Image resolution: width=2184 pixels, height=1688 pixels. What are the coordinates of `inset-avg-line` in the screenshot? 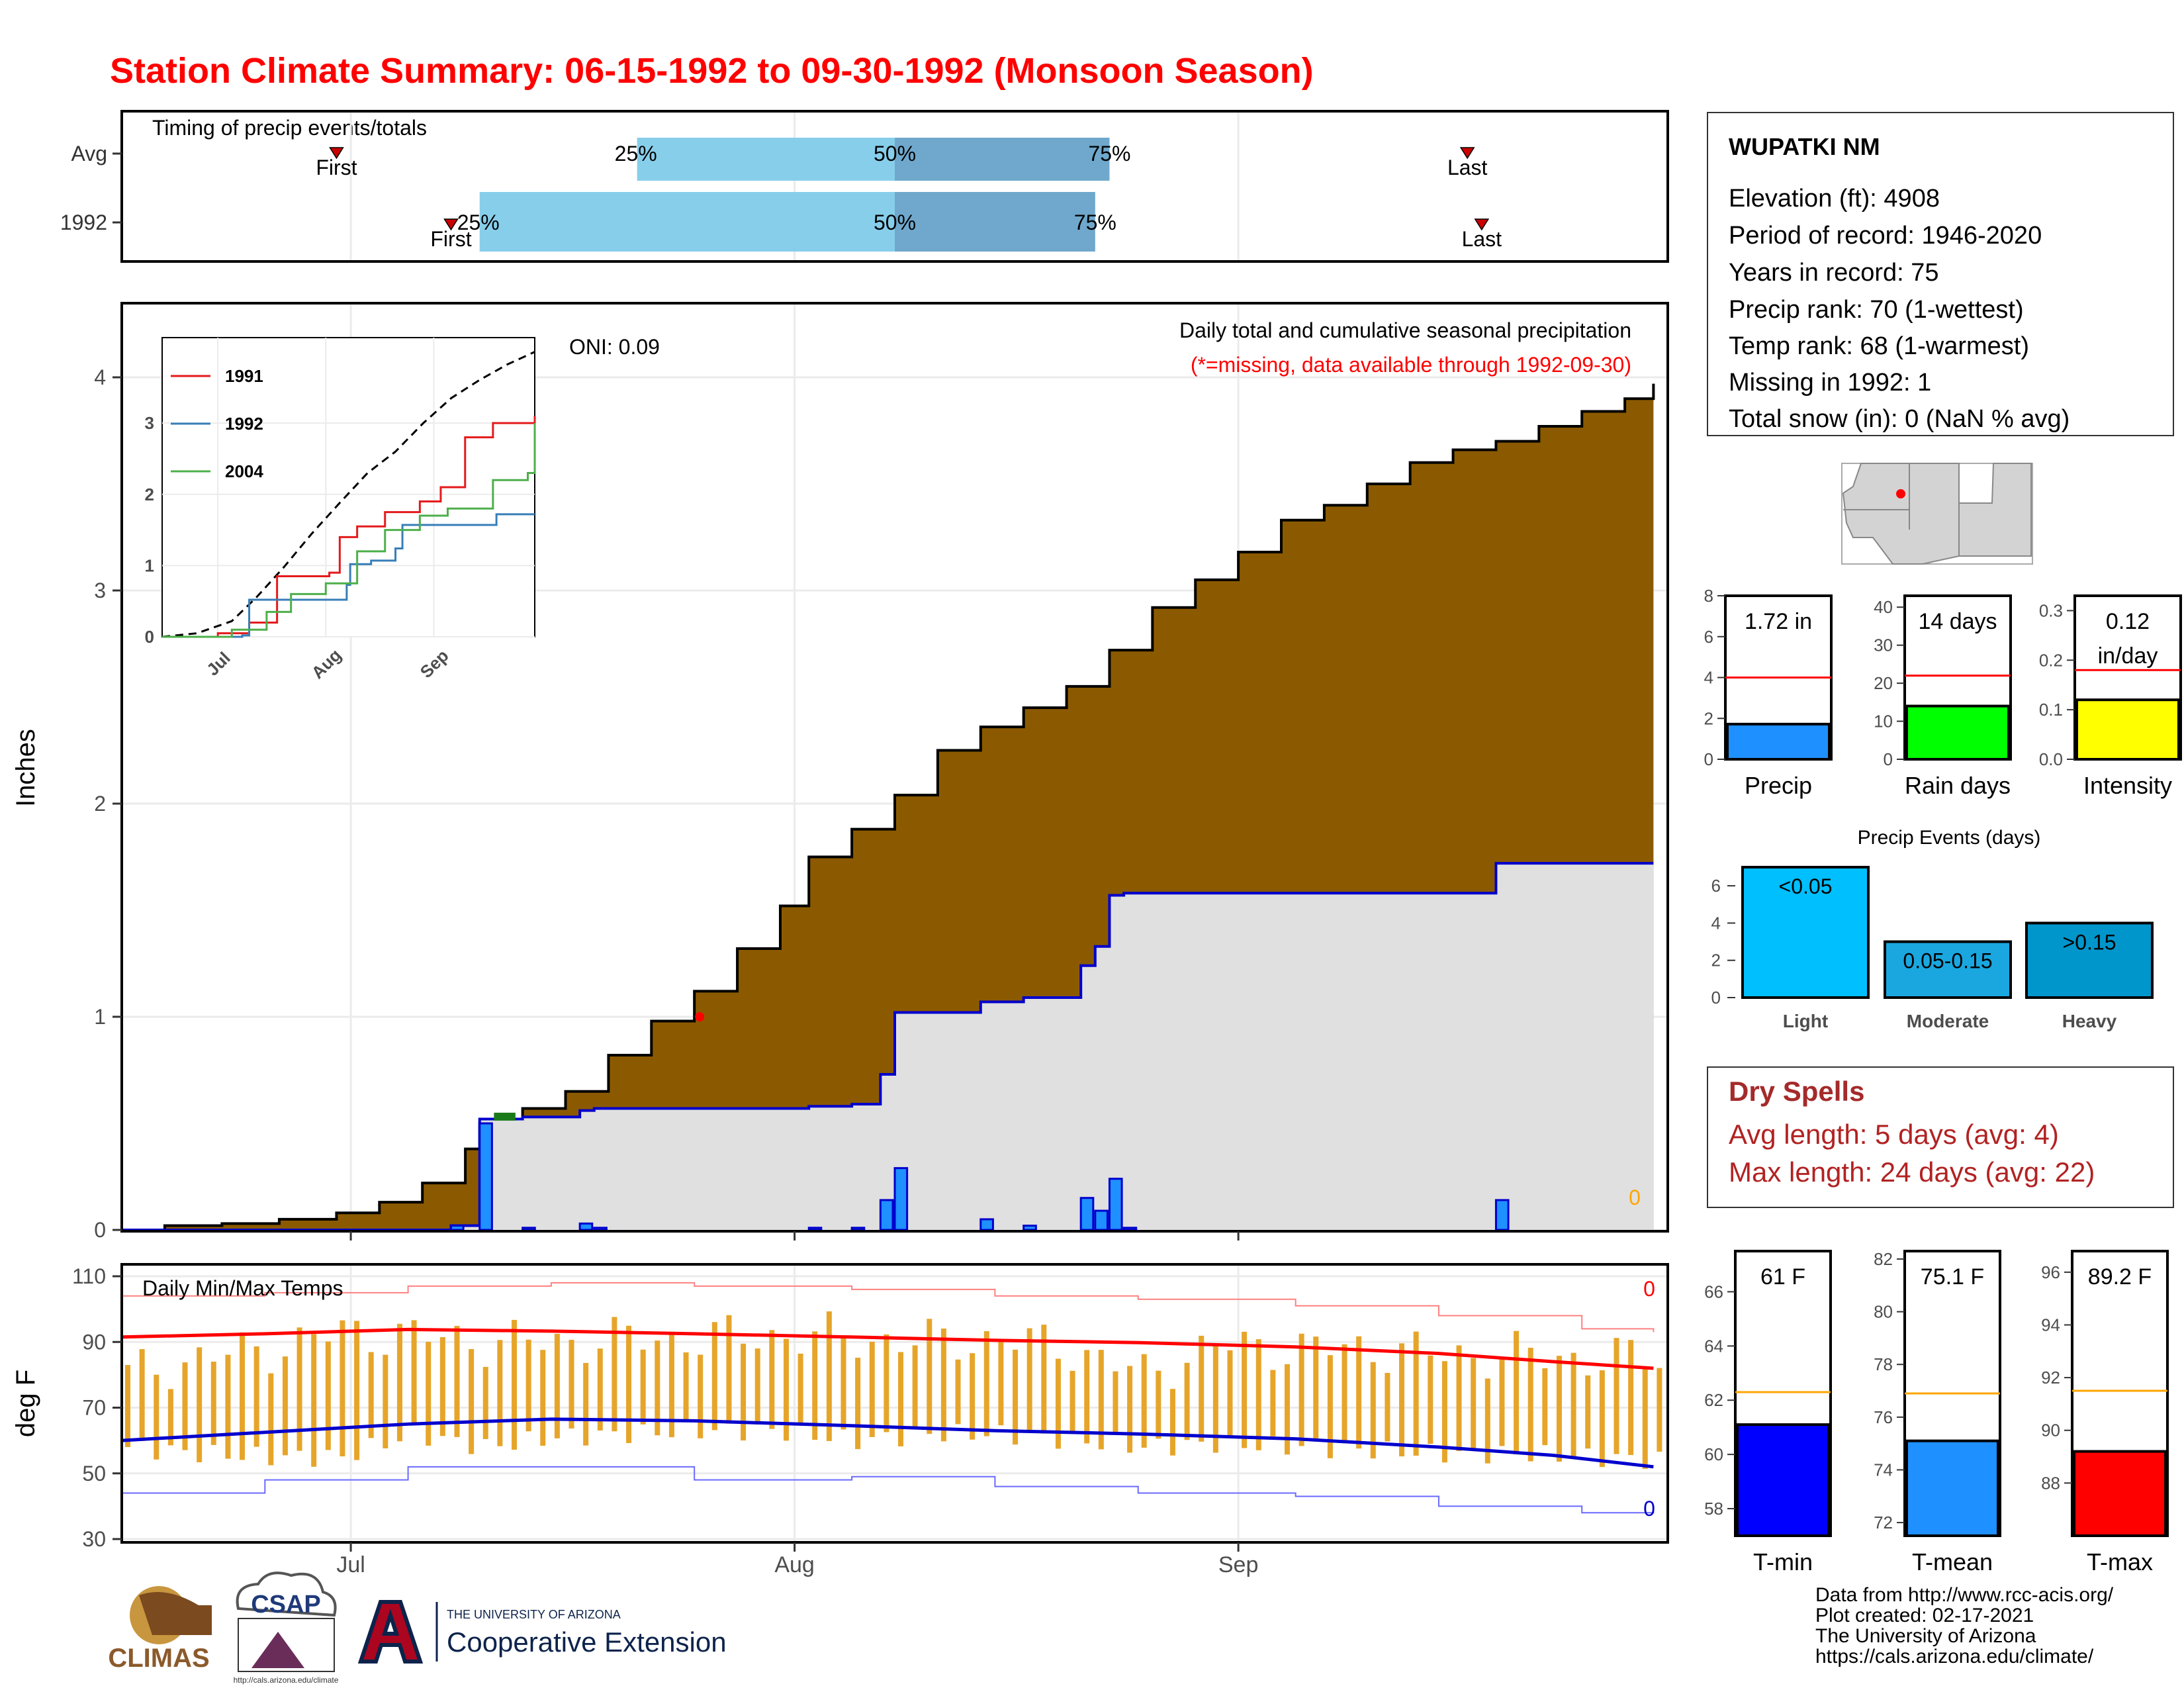 It's located at (348, 494).